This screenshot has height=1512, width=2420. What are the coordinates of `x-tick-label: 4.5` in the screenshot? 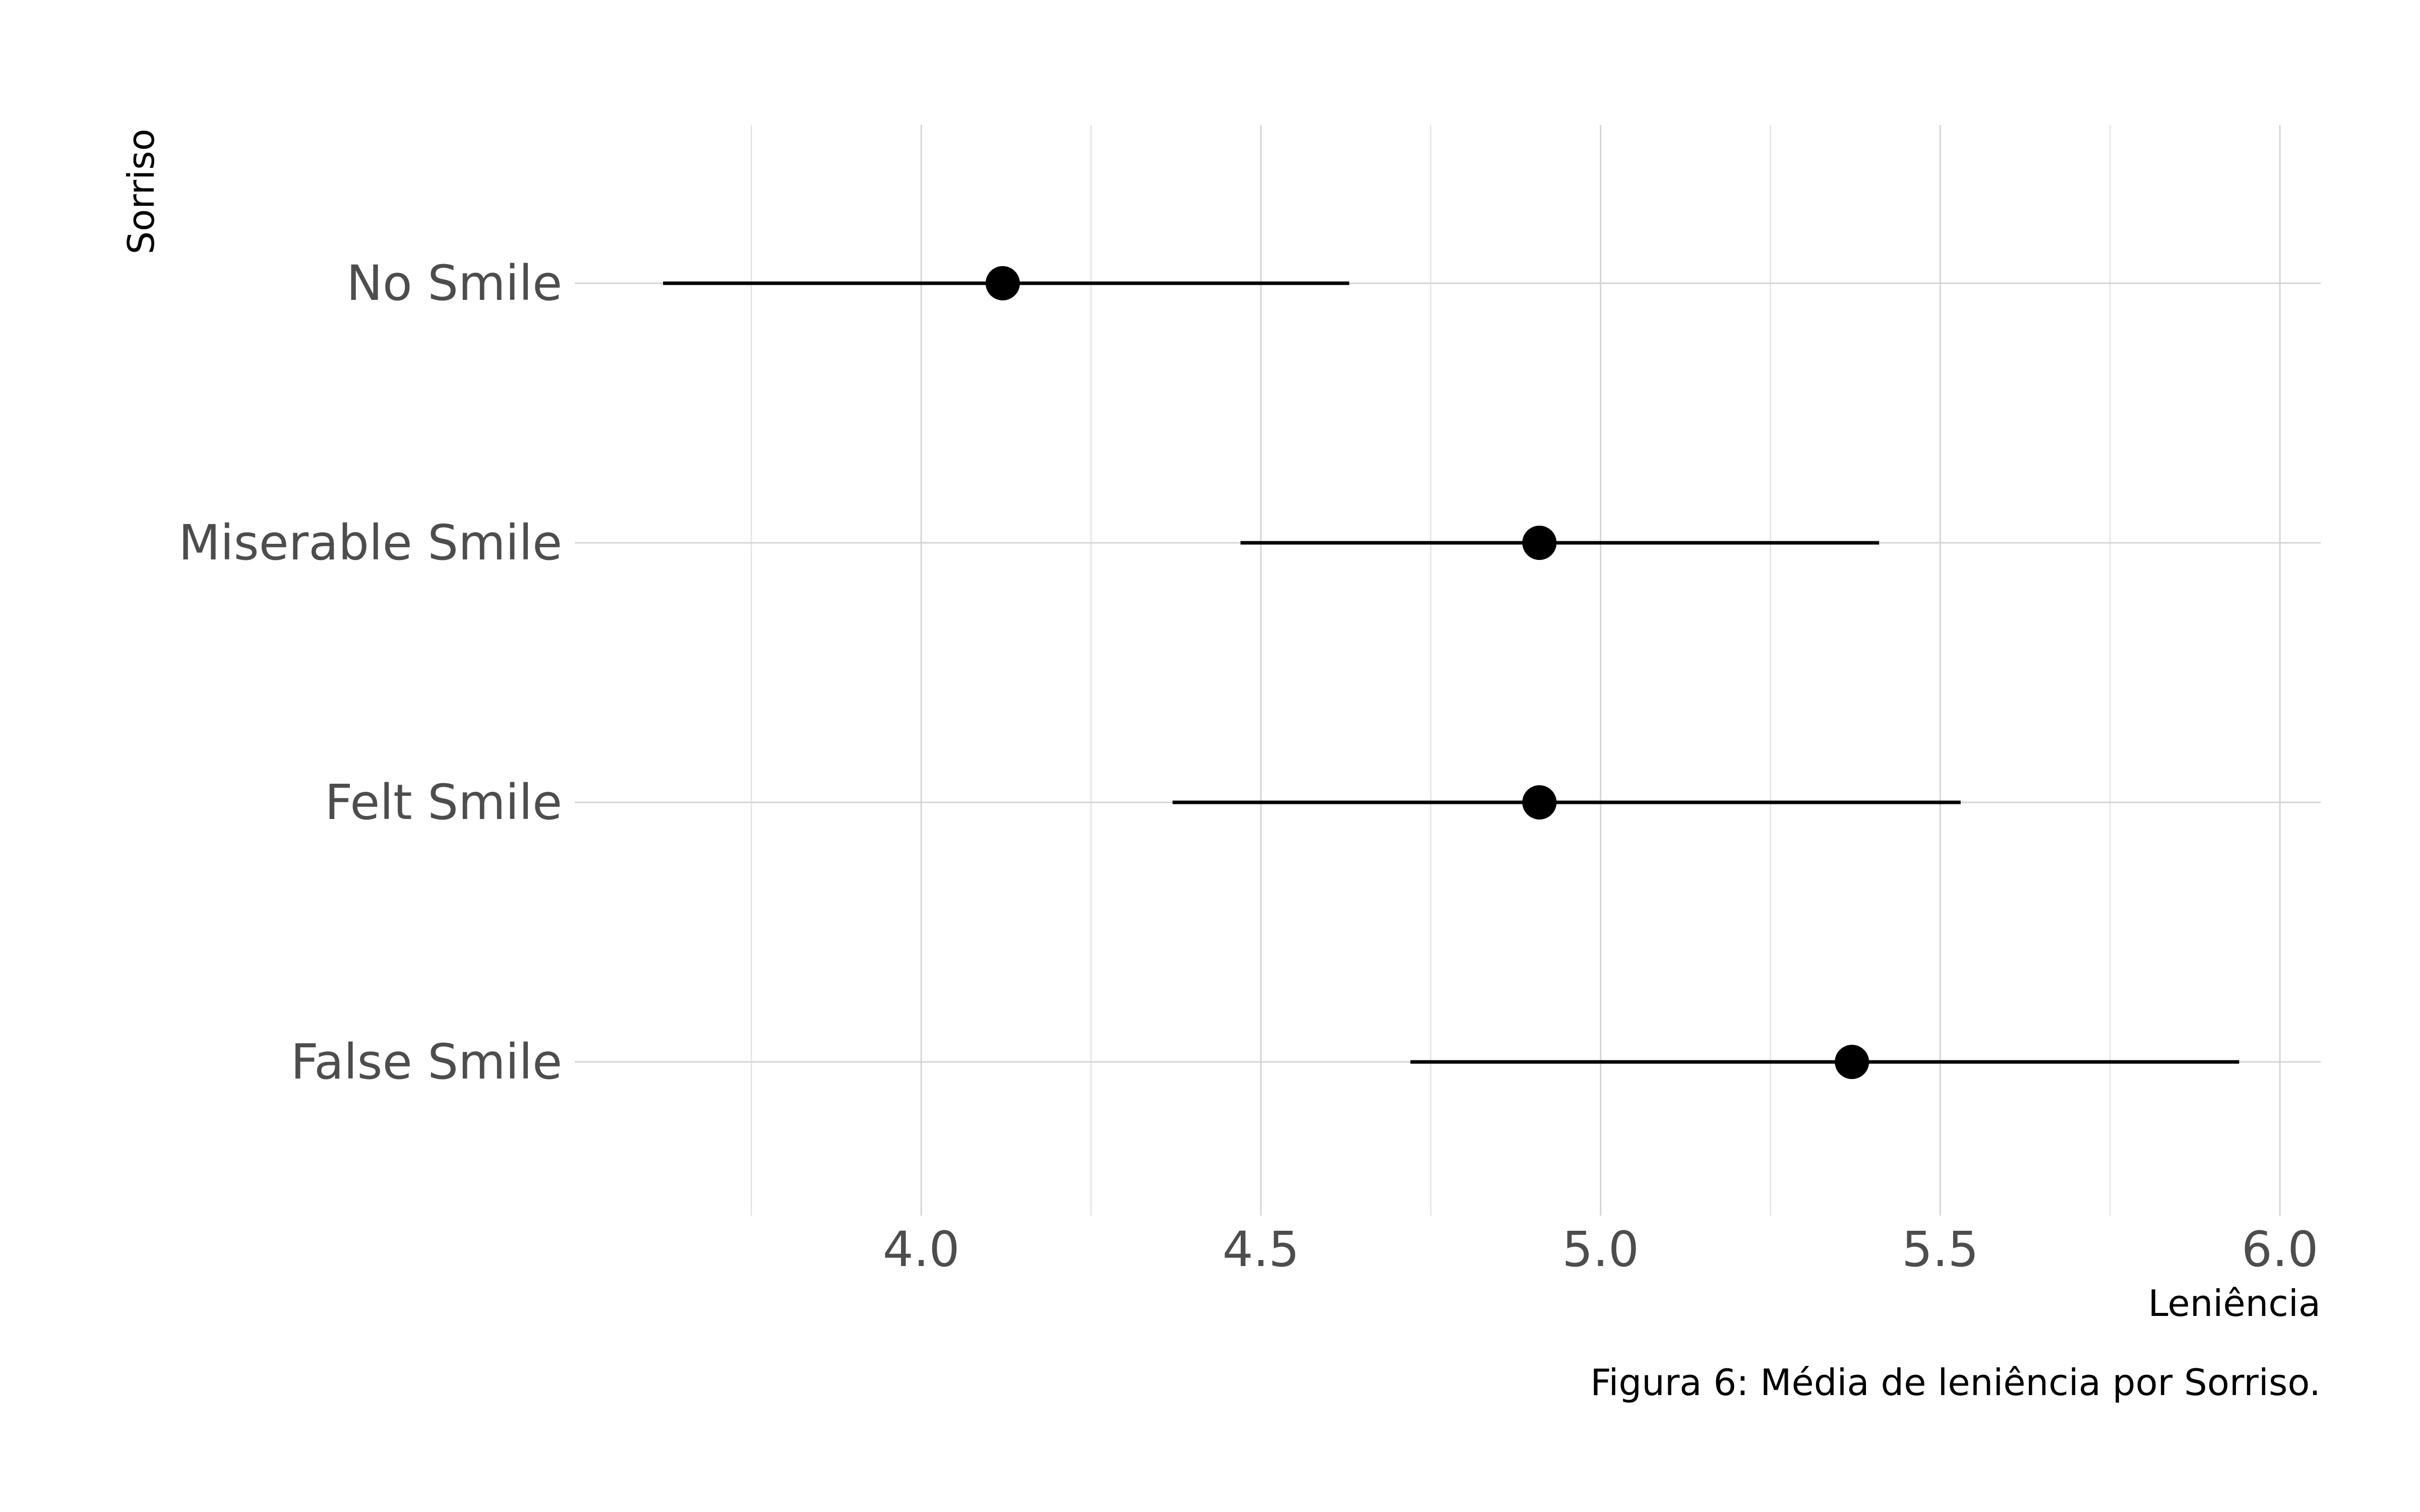 It's located at (1261, 1249).